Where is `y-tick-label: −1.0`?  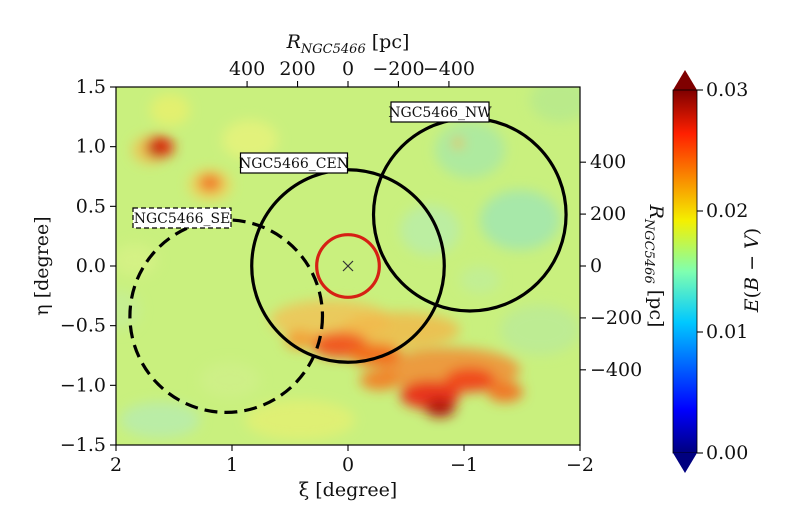
y-tick-label: −1.0 is located at coordinates (83, 385).